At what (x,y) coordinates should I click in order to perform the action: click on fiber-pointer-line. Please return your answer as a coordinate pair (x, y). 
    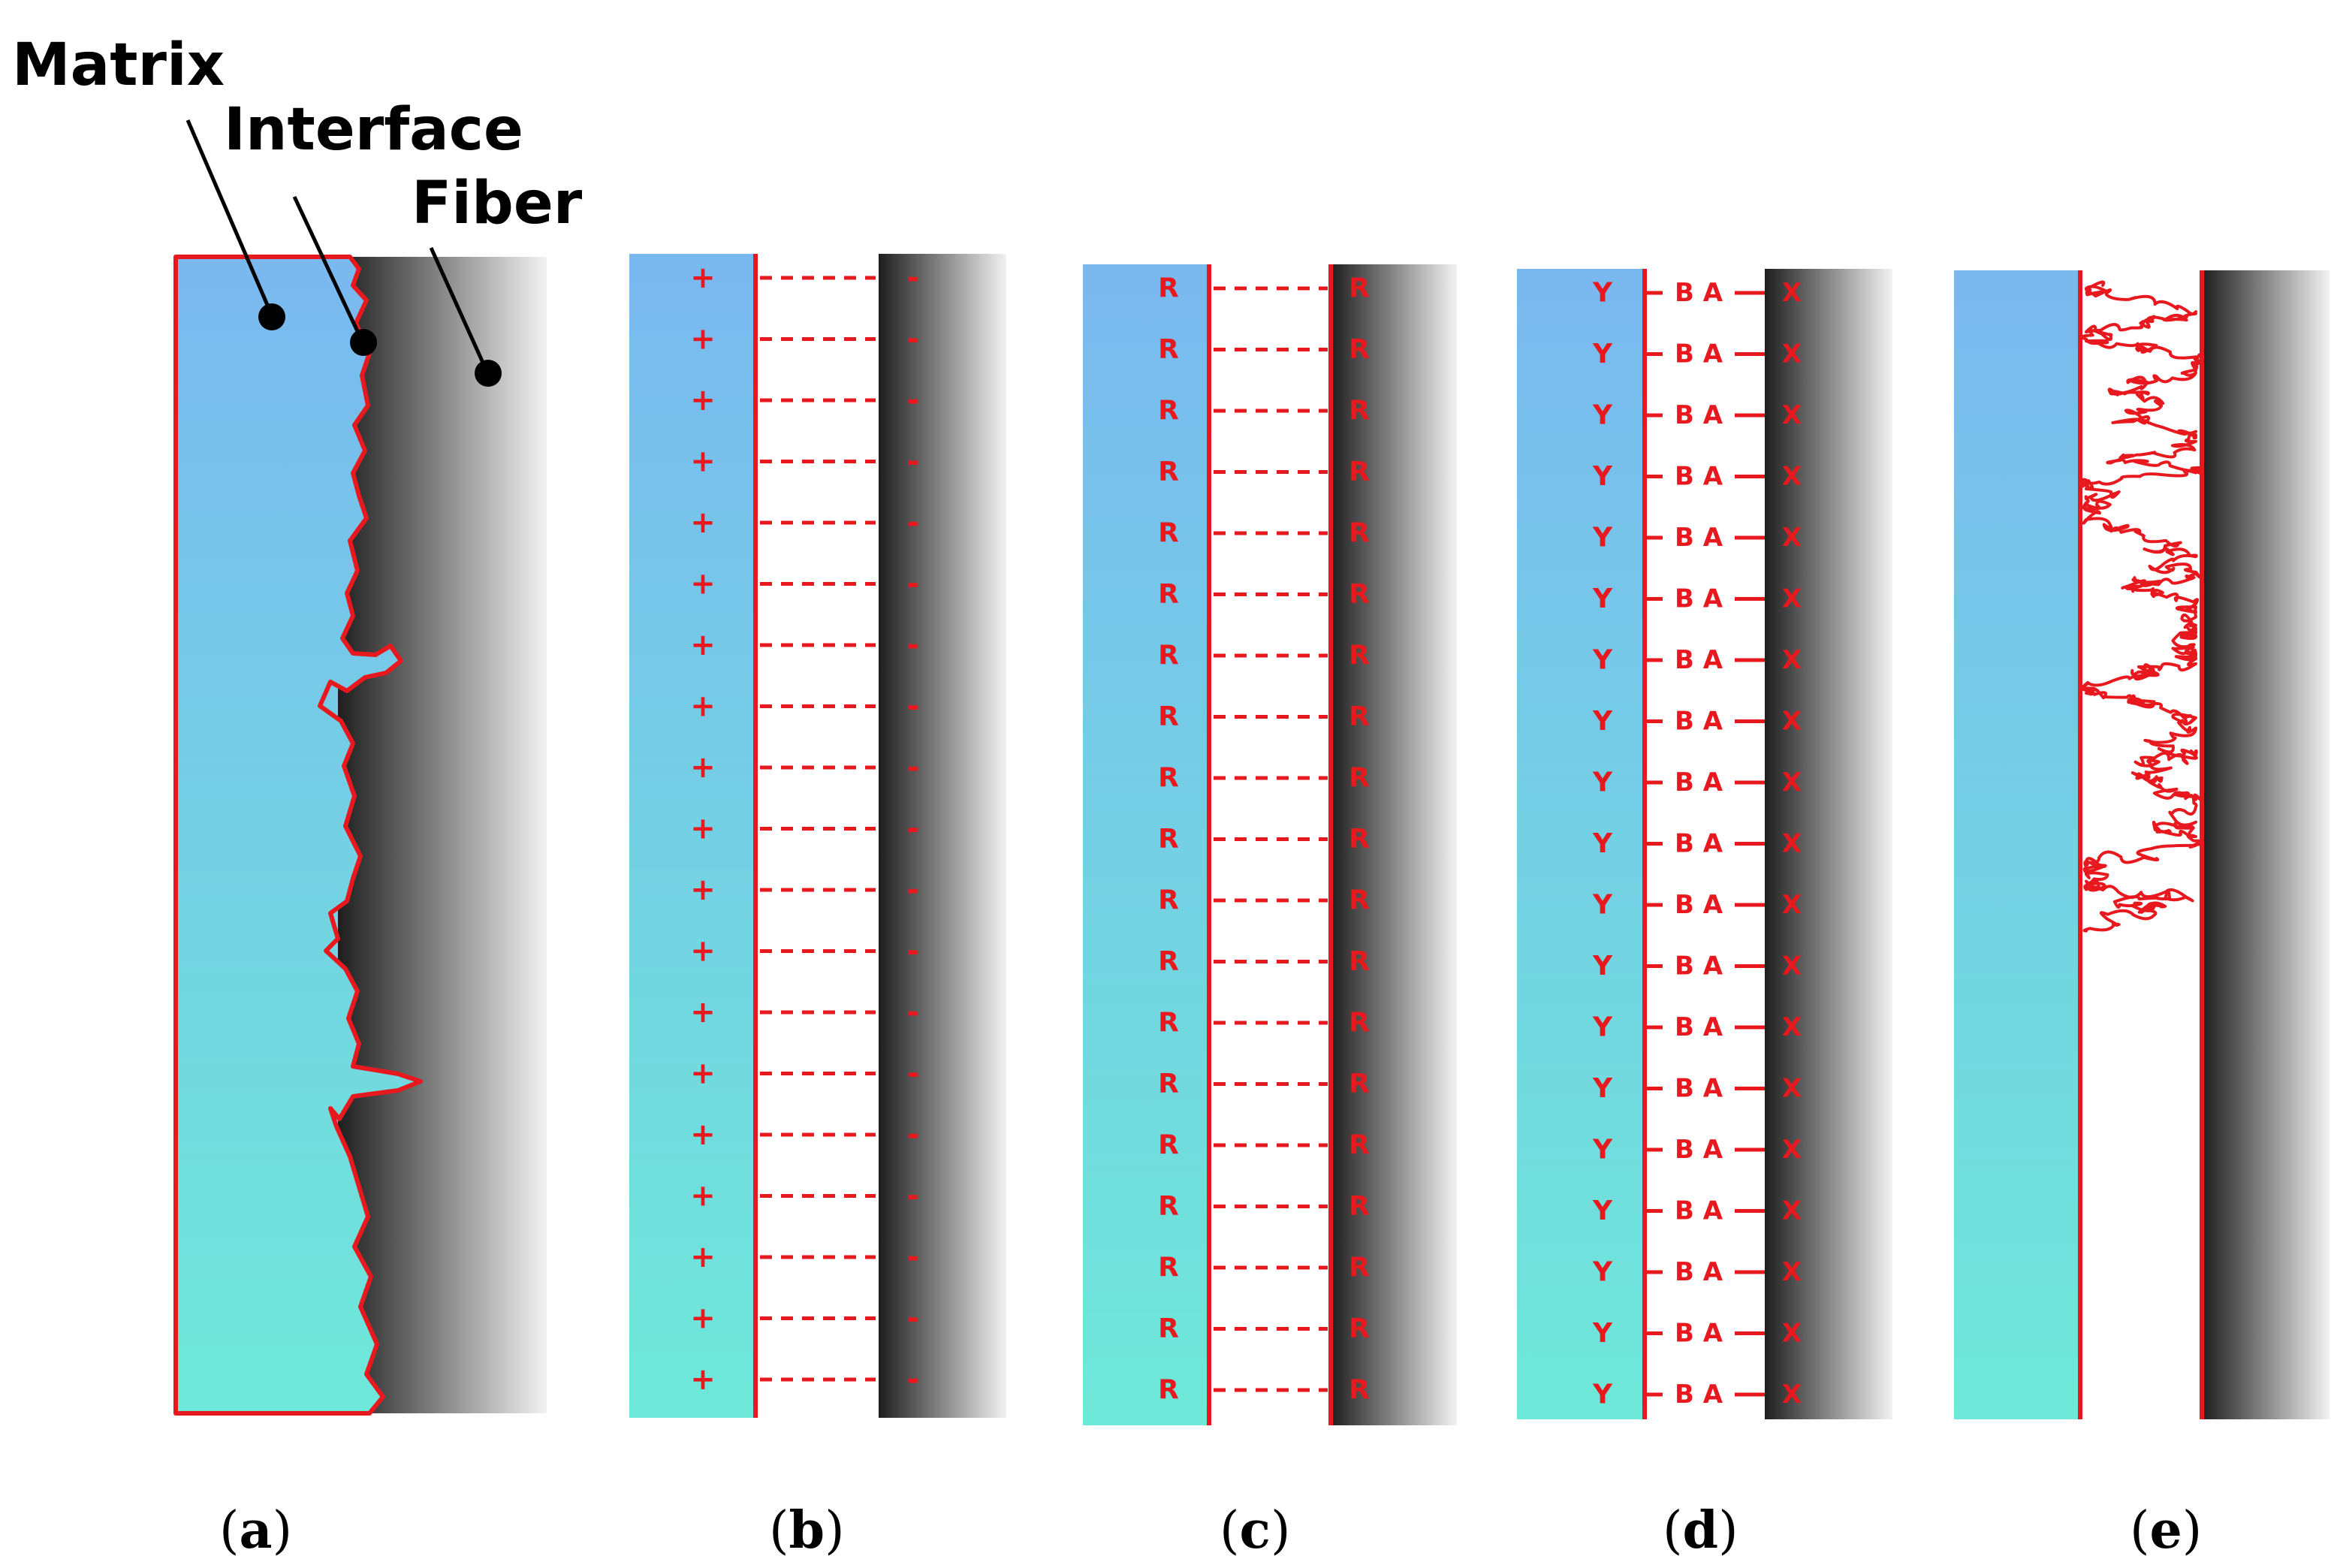
    Looking at the image, I should click on (459, 309).